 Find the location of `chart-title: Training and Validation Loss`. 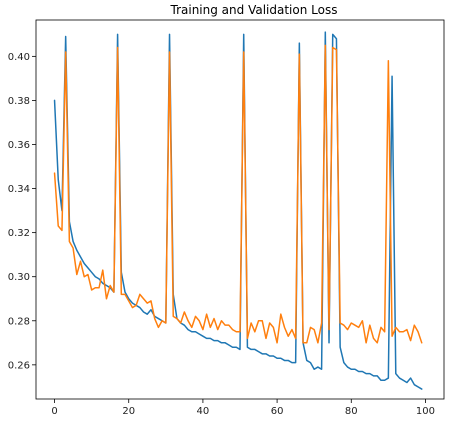

chart-title: Training and Validation Loss is located at coordinates (254, 10).